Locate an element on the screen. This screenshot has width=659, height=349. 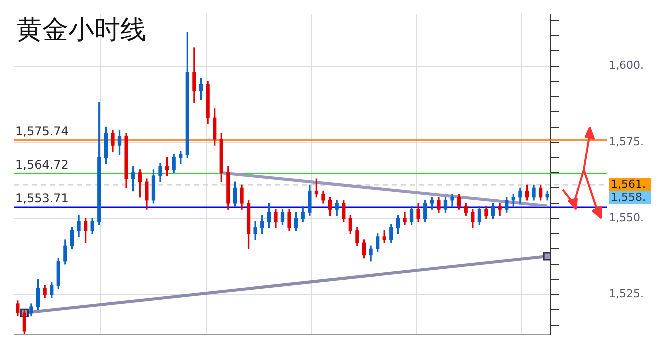
ref-line-label: 1,575.74 is located at coordinates (42, 131).